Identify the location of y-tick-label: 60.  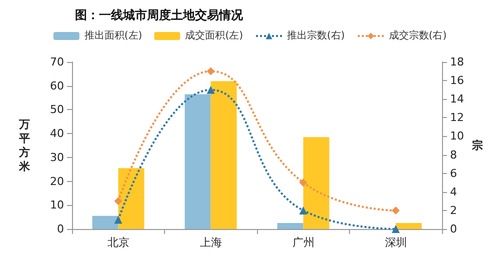
(57, 85).